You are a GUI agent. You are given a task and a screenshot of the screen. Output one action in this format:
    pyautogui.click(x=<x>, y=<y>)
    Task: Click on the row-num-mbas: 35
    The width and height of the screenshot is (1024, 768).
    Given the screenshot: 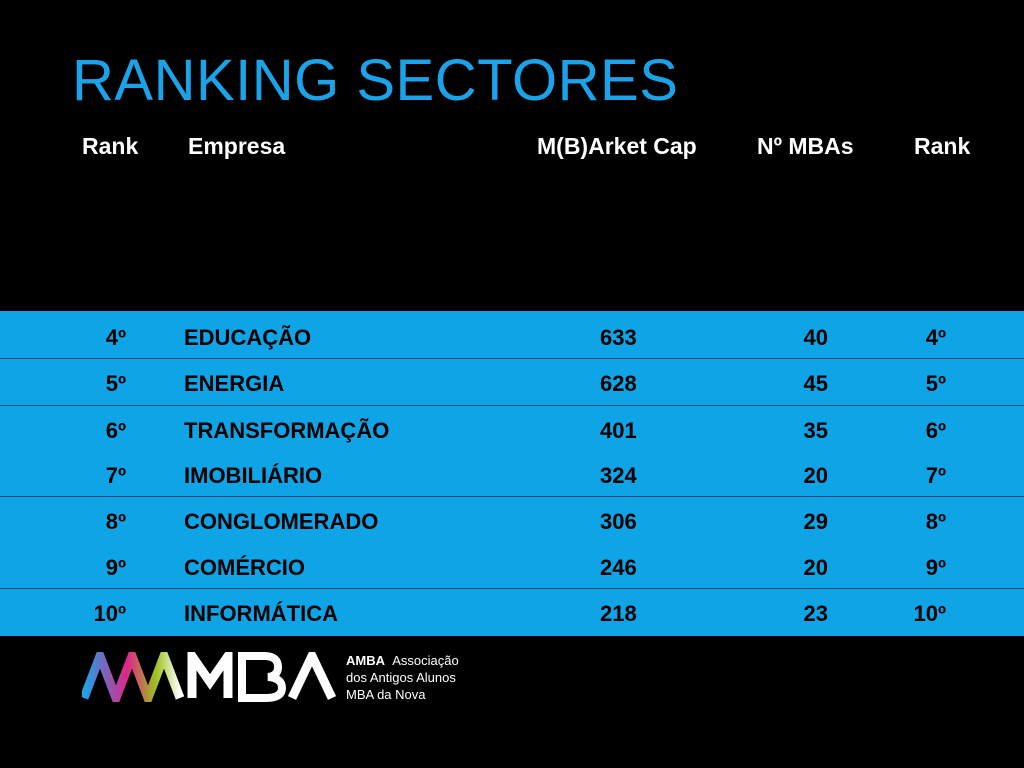 What is the action you would take?
    pyautogui.click(x=815, y=430)
    